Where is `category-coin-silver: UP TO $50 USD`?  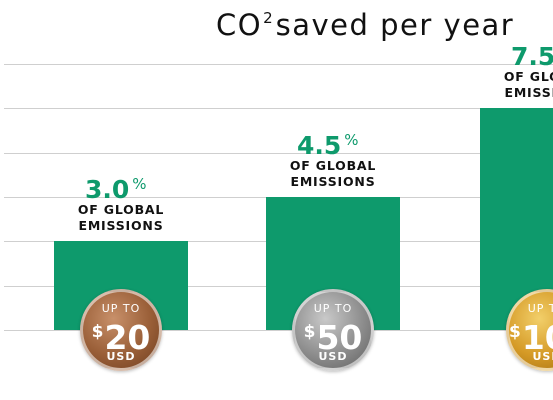 category-coin-silver: UP TO $50 USD is located at coordinates (333, 330).